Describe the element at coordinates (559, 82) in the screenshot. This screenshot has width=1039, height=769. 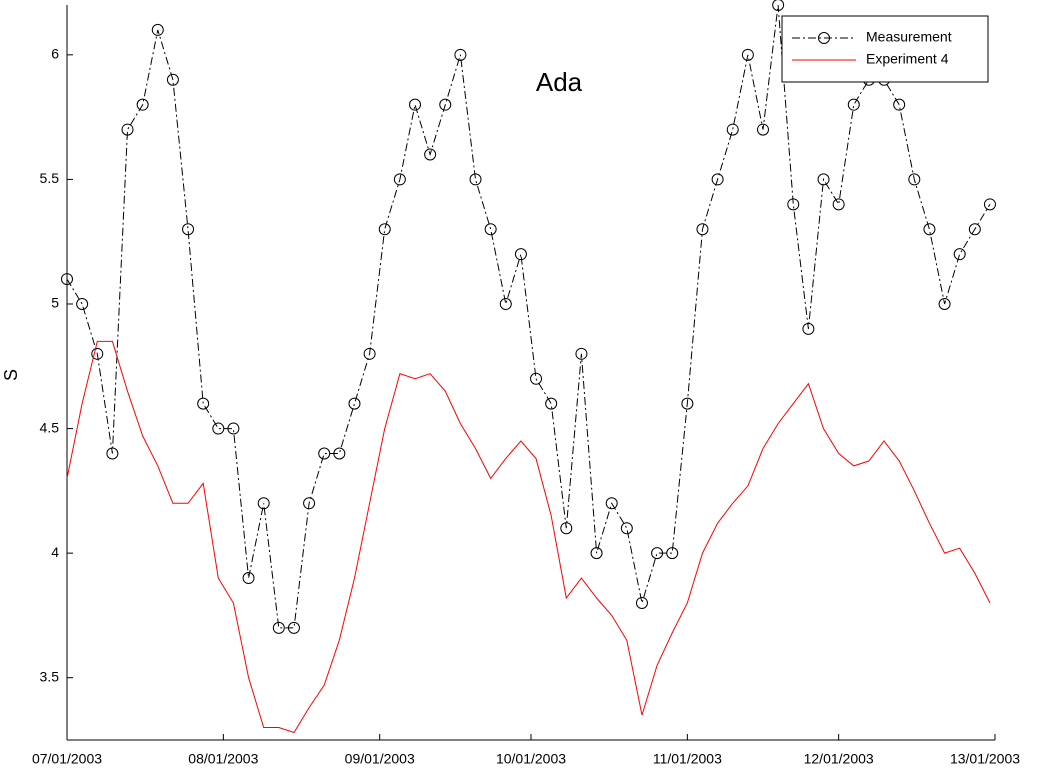
I see `chart-title: Ada` at that location.